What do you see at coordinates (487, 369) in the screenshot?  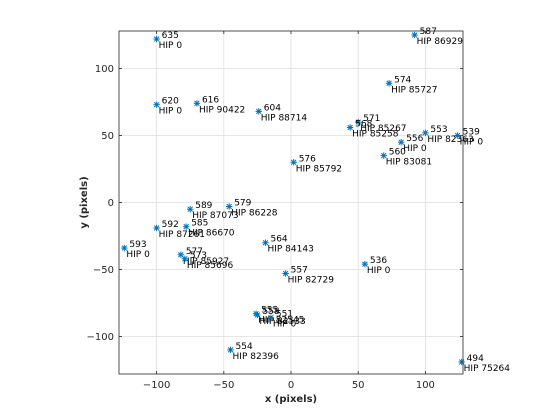 I see `point-name-label: HIP 75264` at bounding box center [487, 369].